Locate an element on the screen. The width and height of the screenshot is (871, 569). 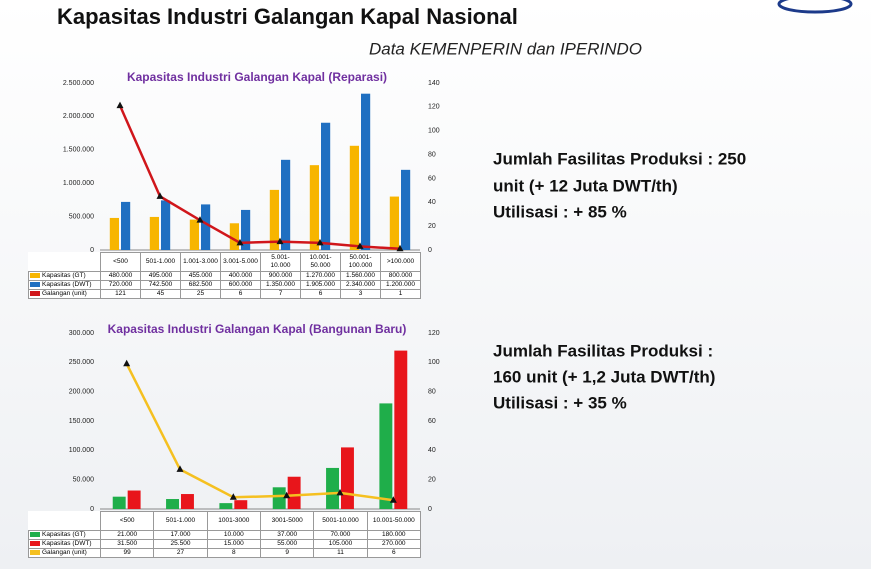
y-tick-label: 2.500.000 is located at coordinates (78, 83).